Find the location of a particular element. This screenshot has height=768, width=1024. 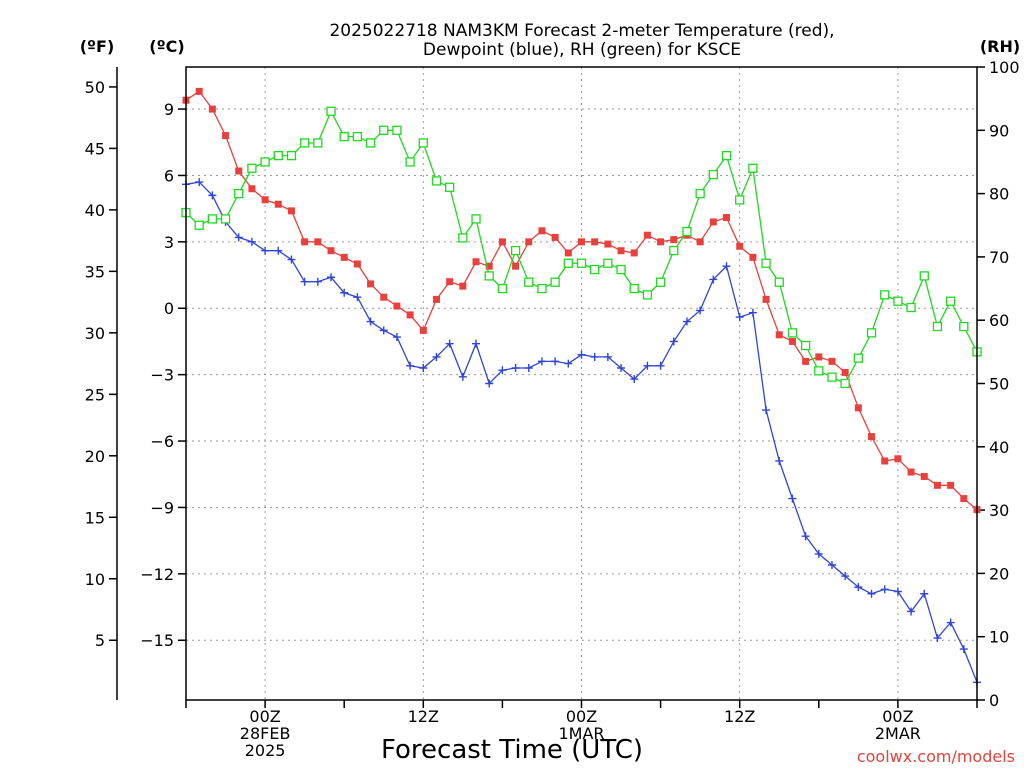

celsius-tick-label: 0 is located at coordinates (169, 308).